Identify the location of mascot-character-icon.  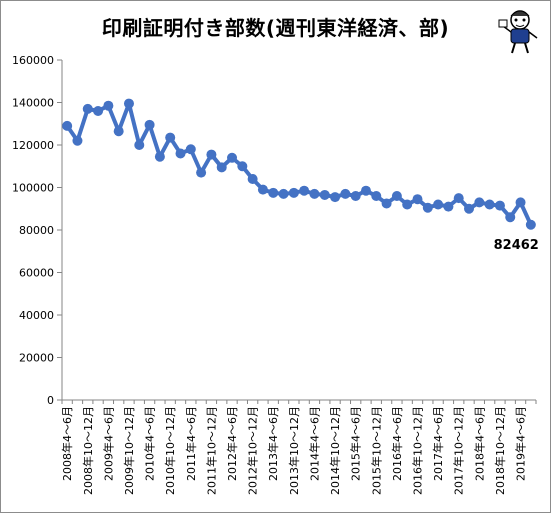
(518, 32).